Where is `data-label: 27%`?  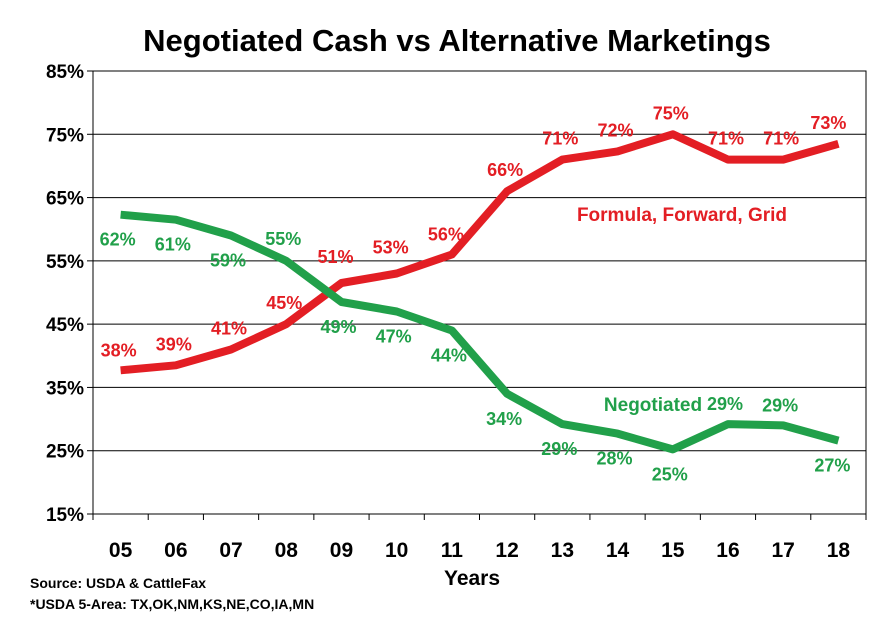
data-label: 27% is located at coordinates (832, 466).